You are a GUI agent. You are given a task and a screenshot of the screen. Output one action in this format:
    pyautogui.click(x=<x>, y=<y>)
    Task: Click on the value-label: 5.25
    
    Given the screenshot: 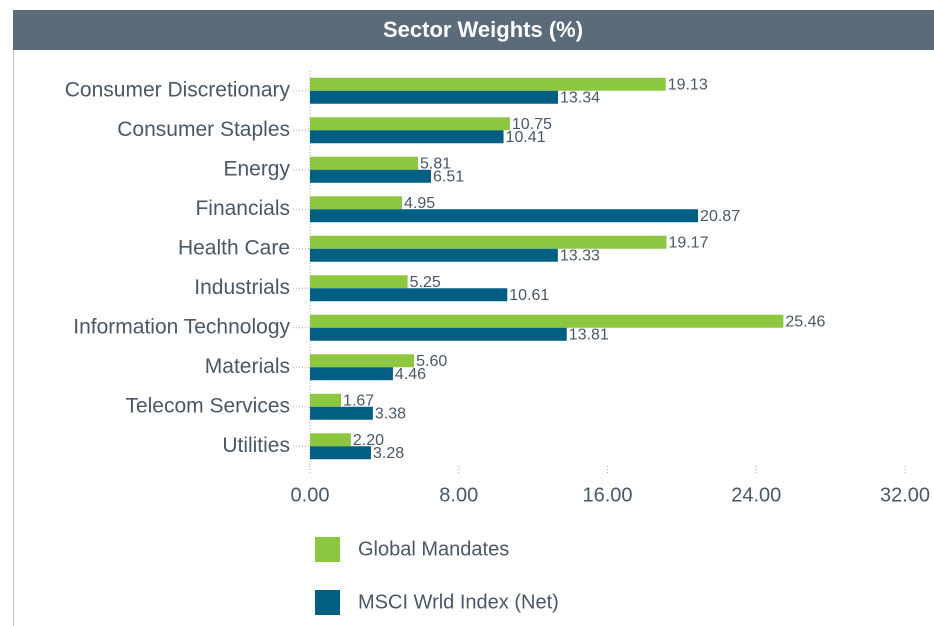 What is the action you would take?
    pyautogui.click(x=425, y=282)
    